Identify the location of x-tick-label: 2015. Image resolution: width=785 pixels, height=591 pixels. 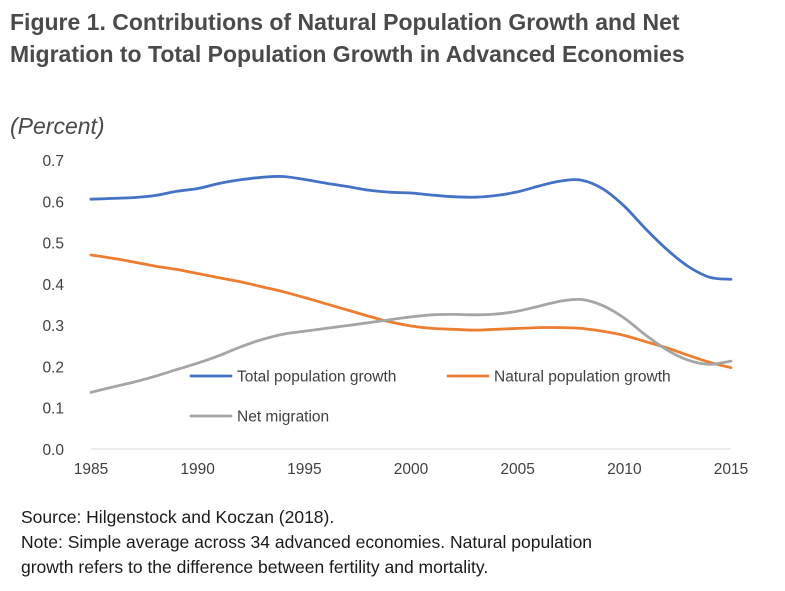
(731, 469).